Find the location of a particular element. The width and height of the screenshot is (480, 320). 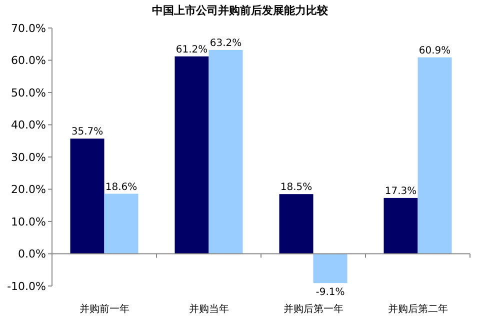

data-label: 18.6% is located at coordinates (121, 187).